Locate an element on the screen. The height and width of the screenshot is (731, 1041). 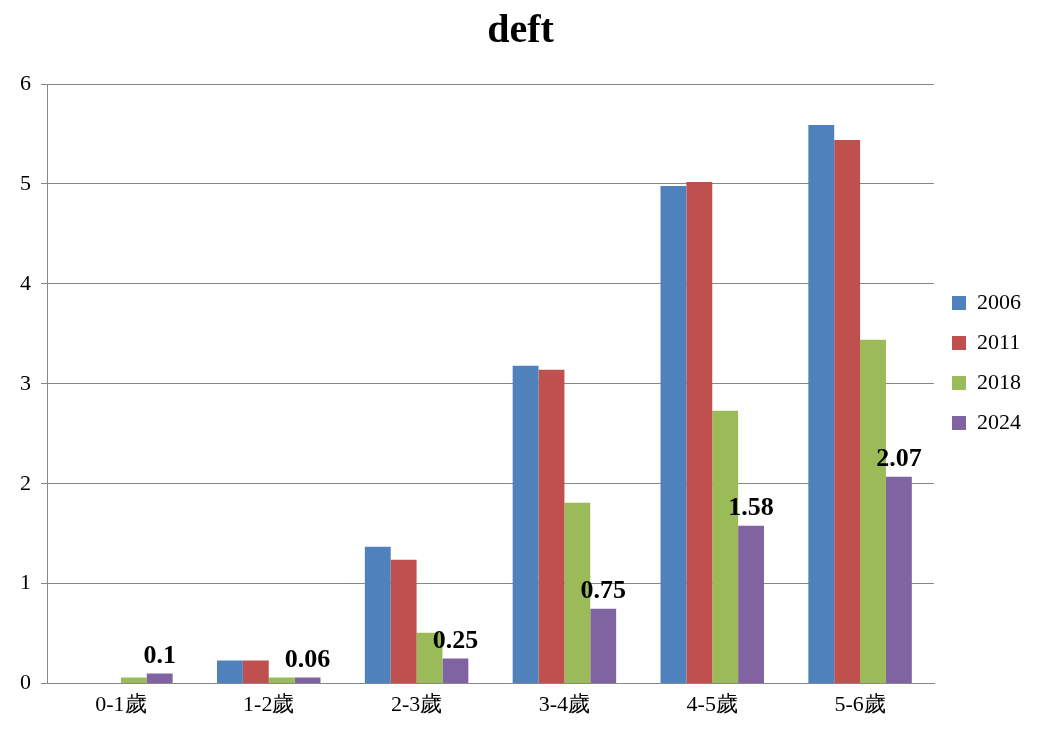
y-tick-label: 4 is located at coordinates (25, 282).